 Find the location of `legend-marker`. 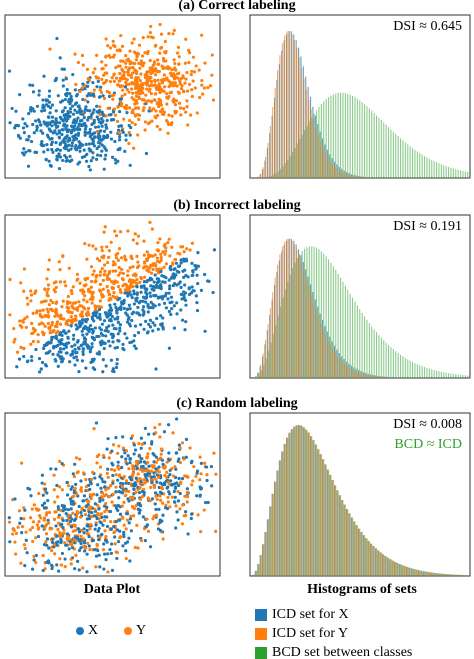

legend-marker is located at coordinates (80, 631).